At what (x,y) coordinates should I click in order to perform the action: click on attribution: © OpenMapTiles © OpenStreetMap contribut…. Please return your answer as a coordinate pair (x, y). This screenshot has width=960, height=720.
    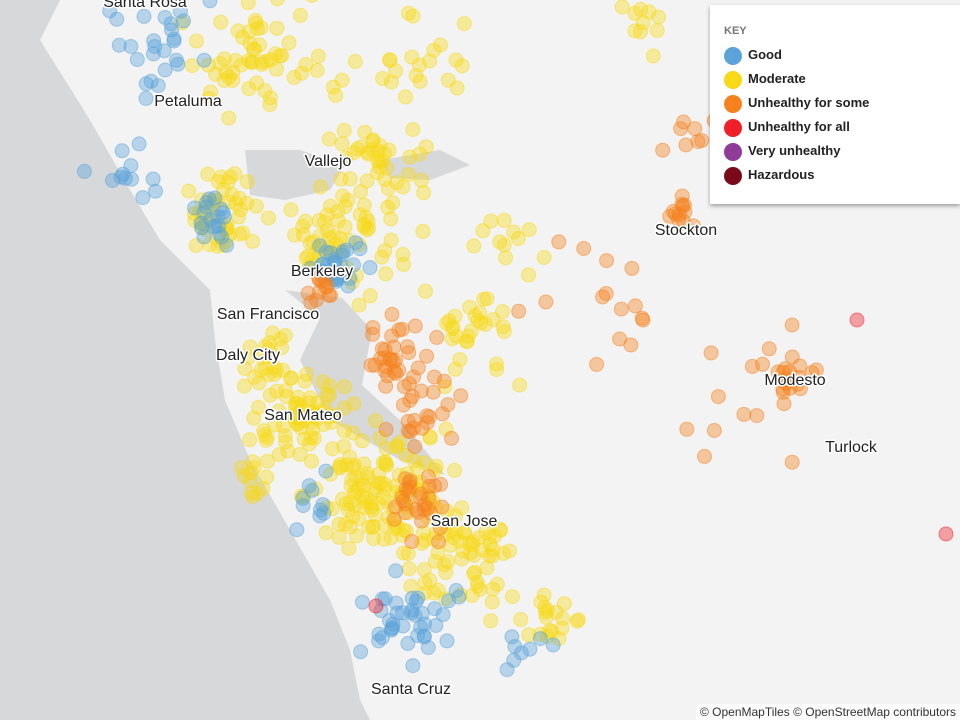
    Looking at the image, I should click on (827, 712).